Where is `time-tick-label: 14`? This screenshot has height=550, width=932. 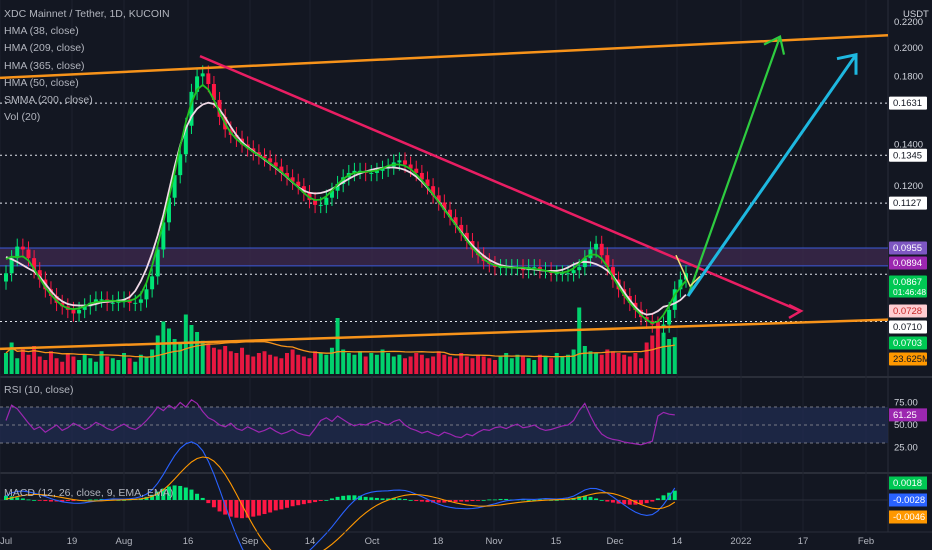
time-tick-label: 14 is located at coordinates (310, 541).